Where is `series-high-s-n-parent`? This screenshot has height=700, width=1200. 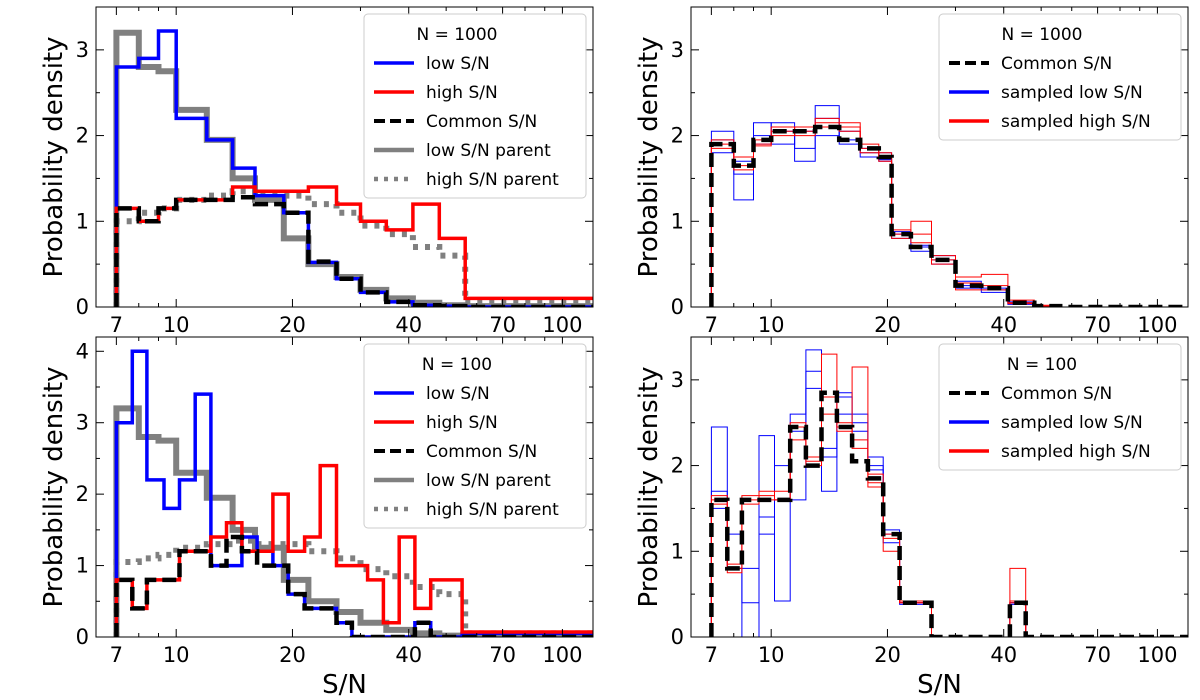
series-high-s-n-parent is located at coordinates (353, 247).